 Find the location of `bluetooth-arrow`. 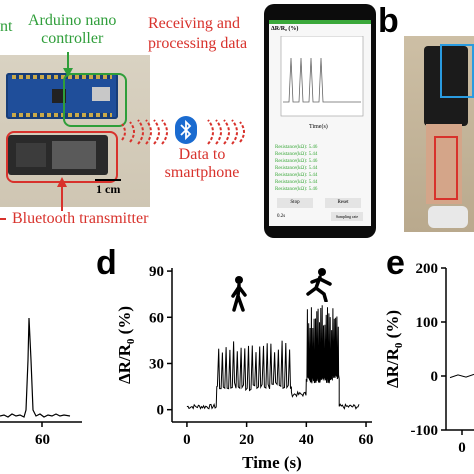

bluetooth-arrow is located at coordinates (62, 194).